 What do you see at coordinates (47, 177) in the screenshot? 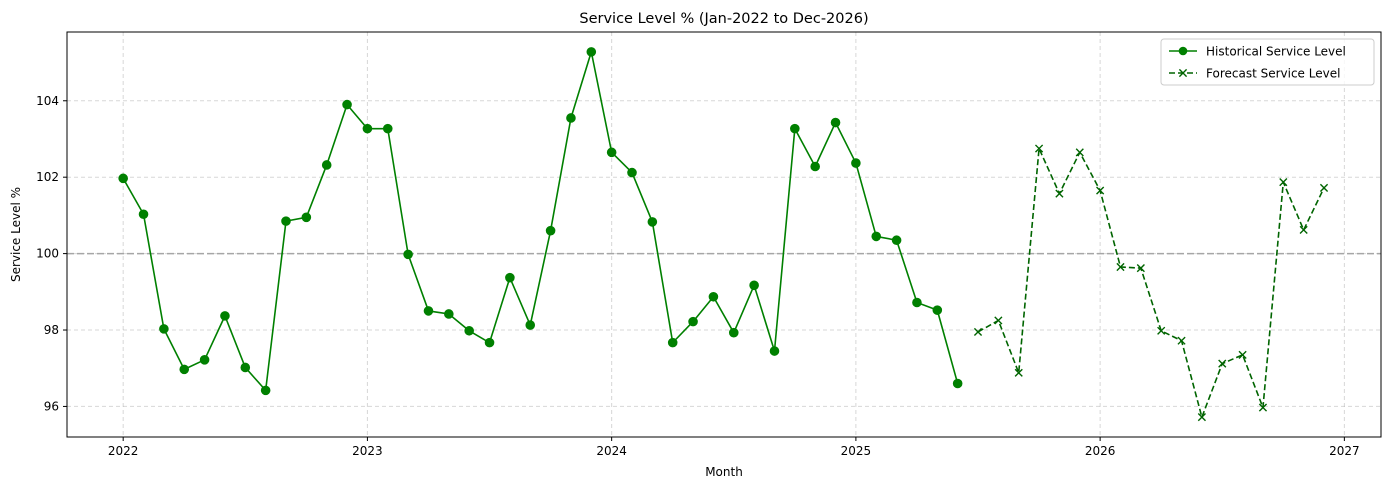
I see `y-tick-label: 102` at bounding box center [47, 177].